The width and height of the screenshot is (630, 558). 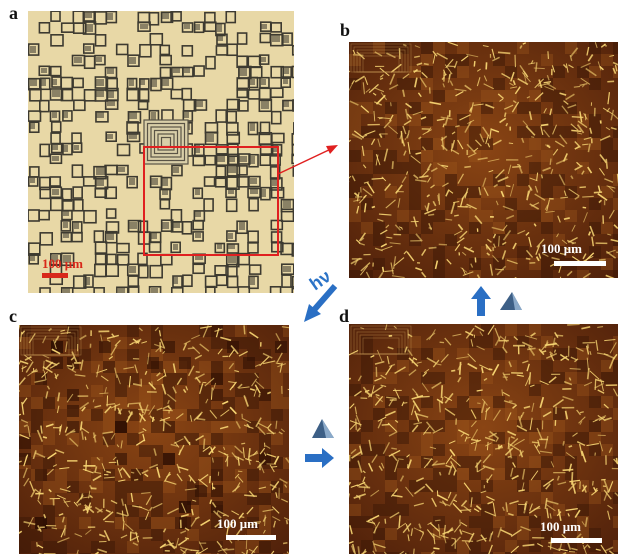 I want to click on scale-bar-b, so click(x=580, y=263).